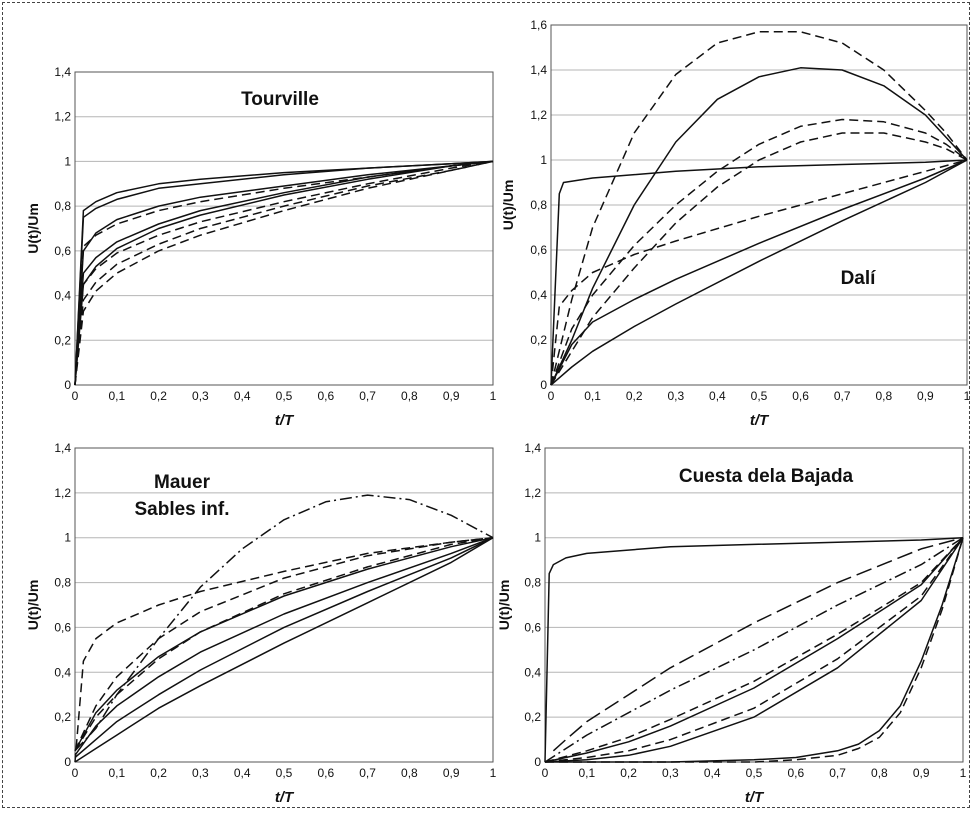  What do you see at coordinates (766, 476) in the screenshot?
I see `chart-title: Cuesta dela Bajada` at bounding box center [766, 476].